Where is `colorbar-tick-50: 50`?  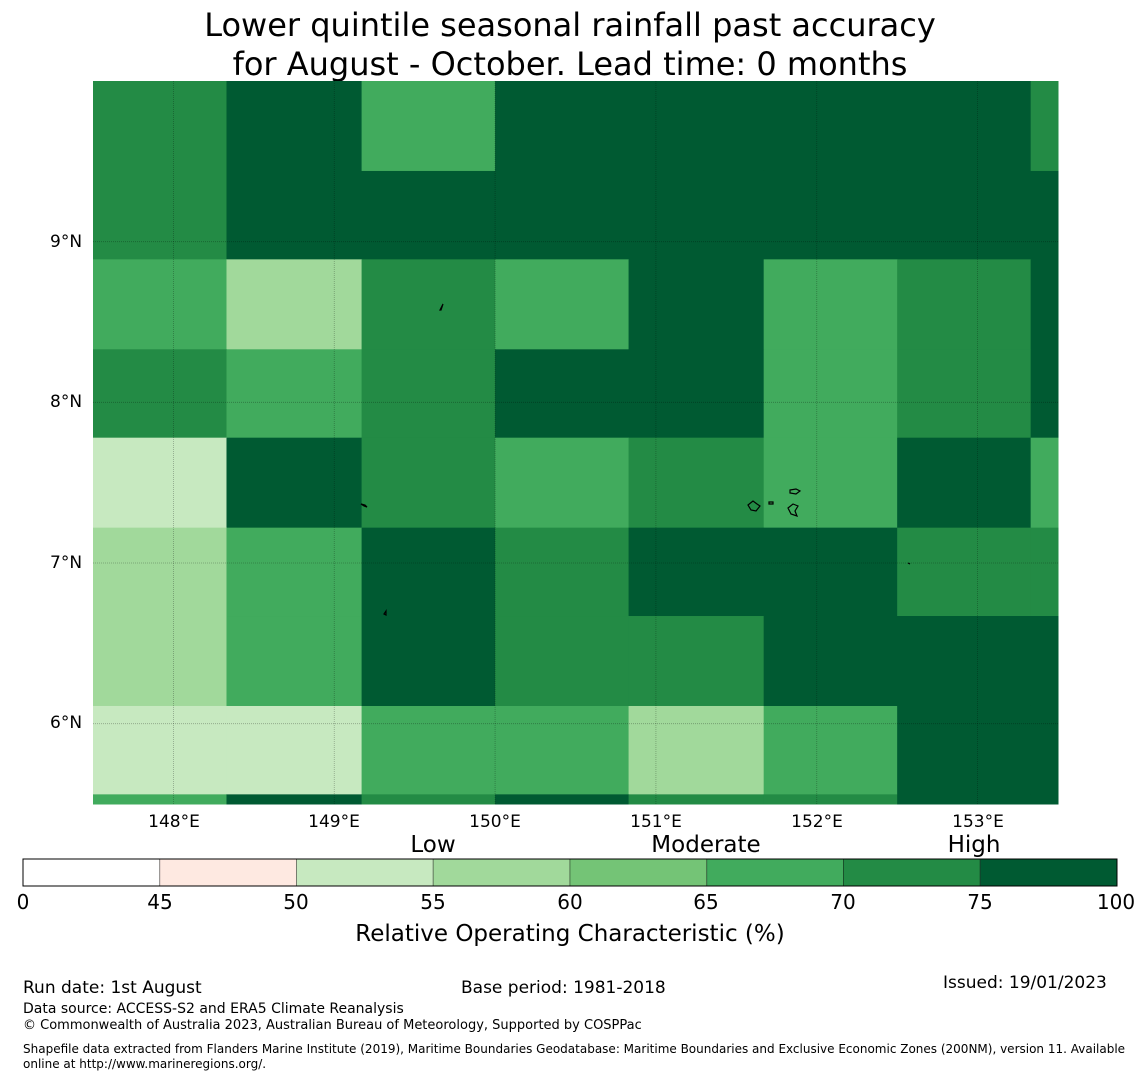 colorbar-tick-50: 50 is located at coordinates (296, 902).